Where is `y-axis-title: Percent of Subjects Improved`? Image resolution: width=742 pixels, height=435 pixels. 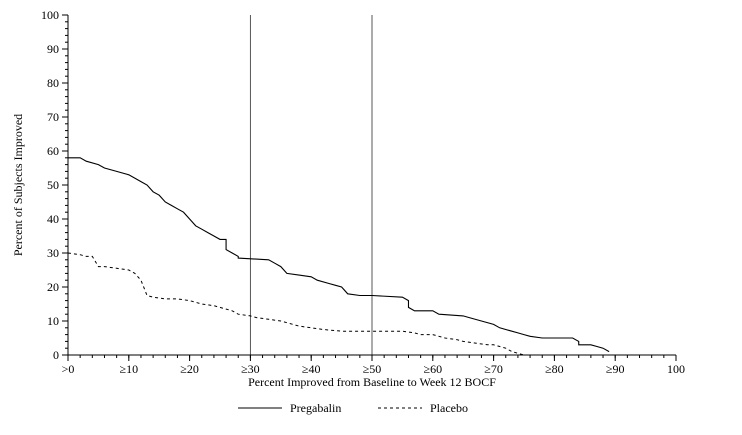
y-axis-title: Percent of Subjects Improved is located at coordinates (18, 185).